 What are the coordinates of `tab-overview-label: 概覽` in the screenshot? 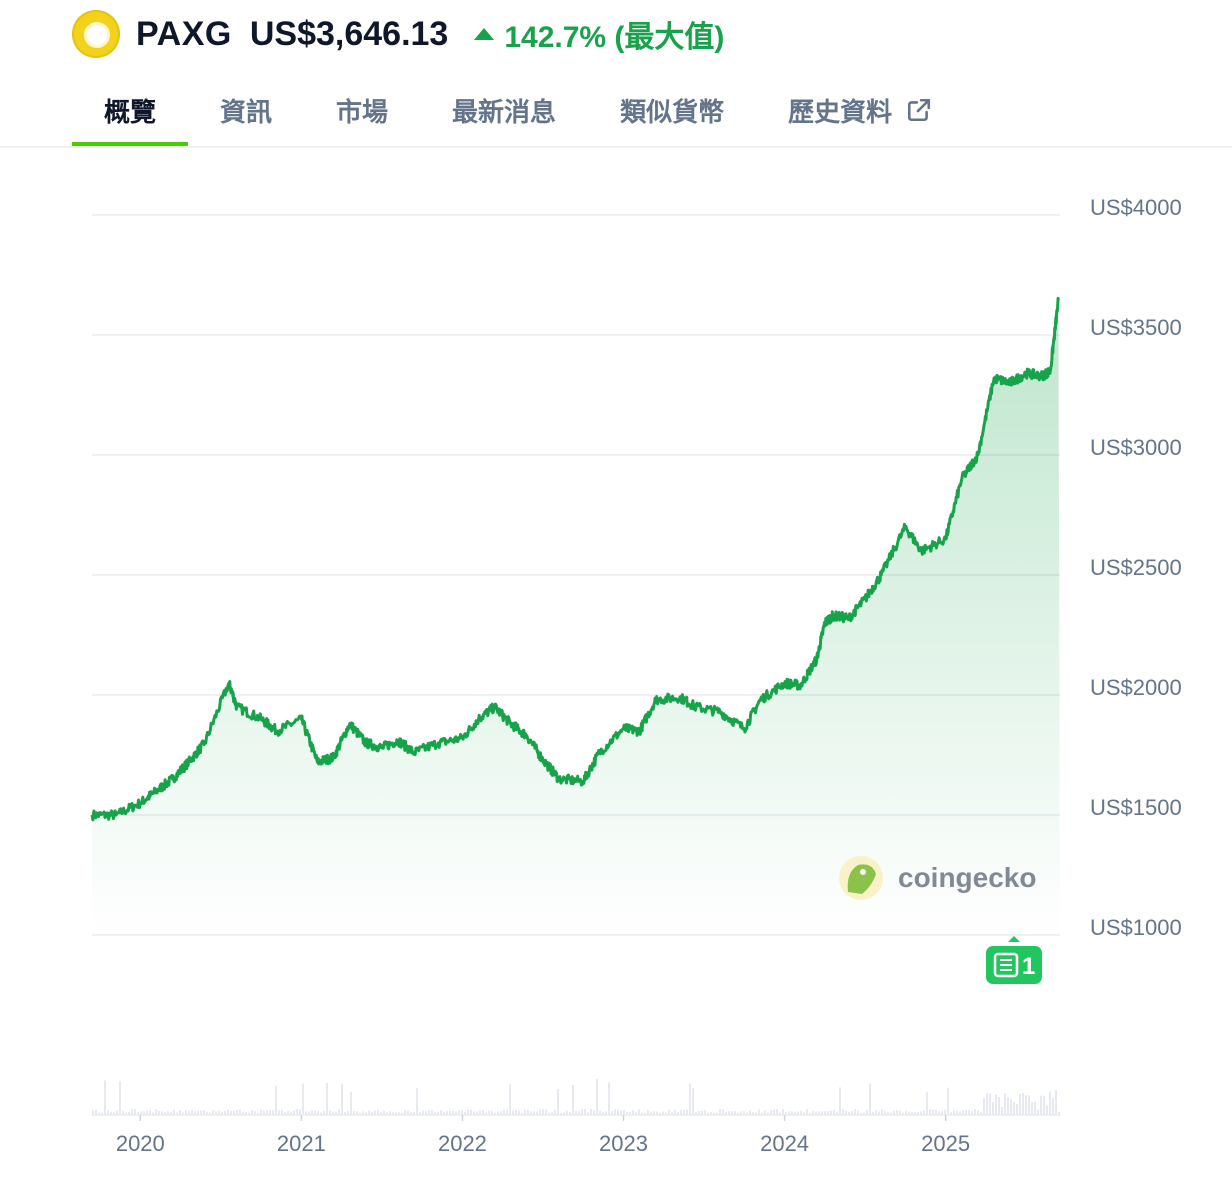 It's located at (130, 111).